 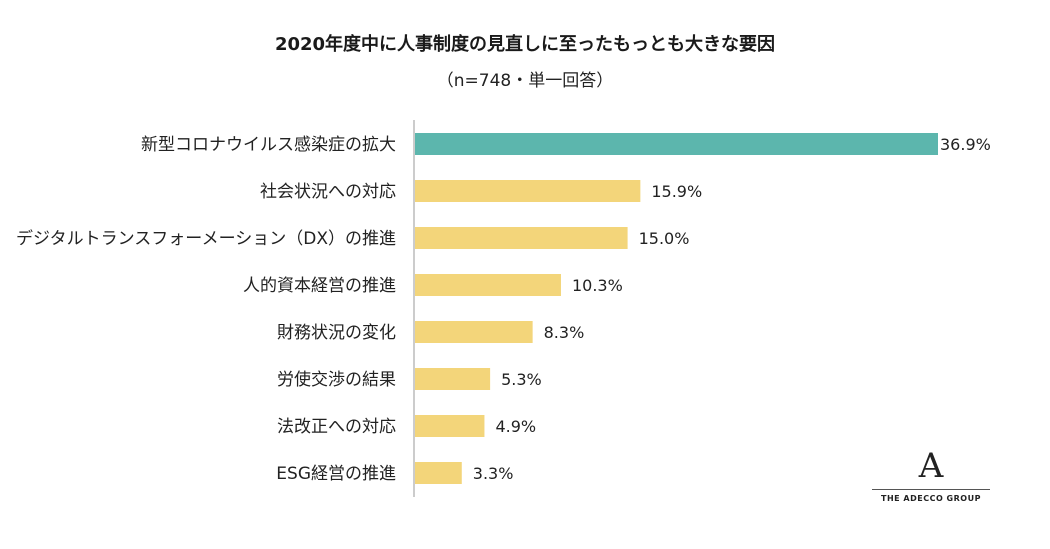 What do you see at coordinates (965, 144) in the screenshot?
I see `value-label: 36.9%` at bounding box center [965, 144].